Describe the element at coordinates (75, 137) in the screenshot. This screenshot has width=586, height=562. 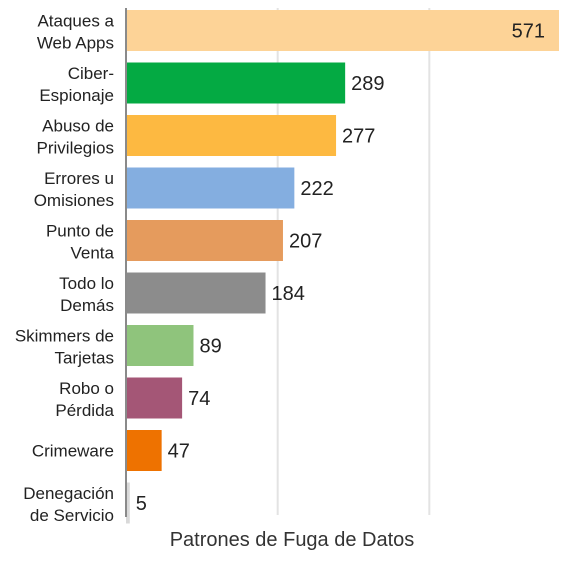
I see `category-label-3: Abuso de Privilegios` at that location.